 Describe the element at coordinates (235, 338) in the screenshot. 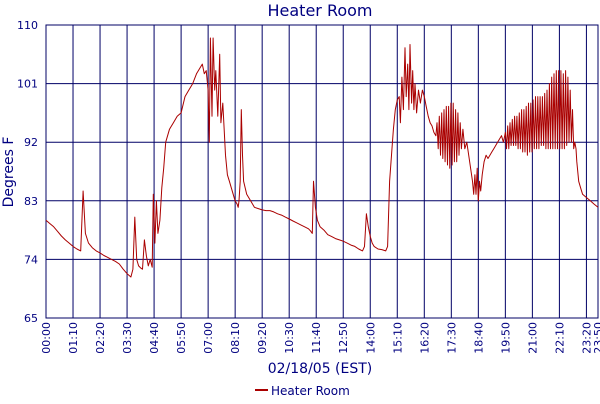

I see `x-tick-label: 08:10` at that location.